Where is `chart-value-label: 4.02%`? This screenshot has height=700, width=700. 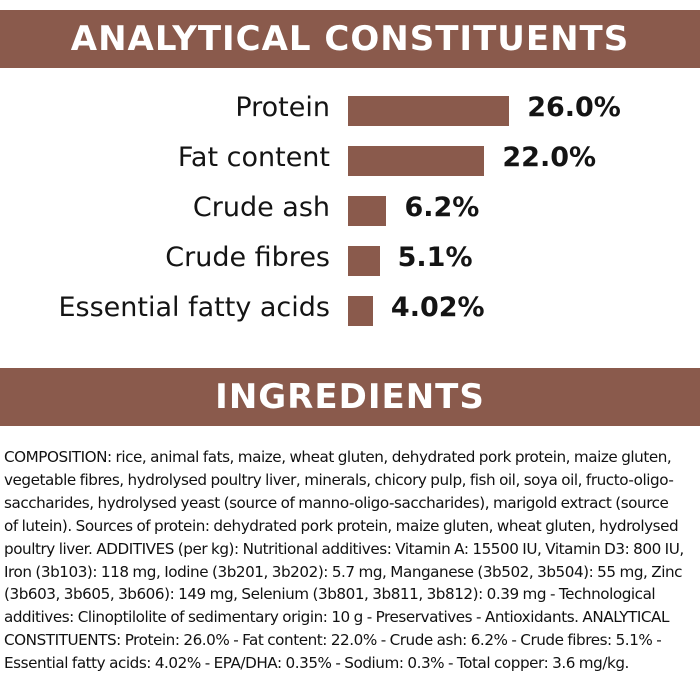 chart-value-label: 4.02% is located at coordinates (437, 307).